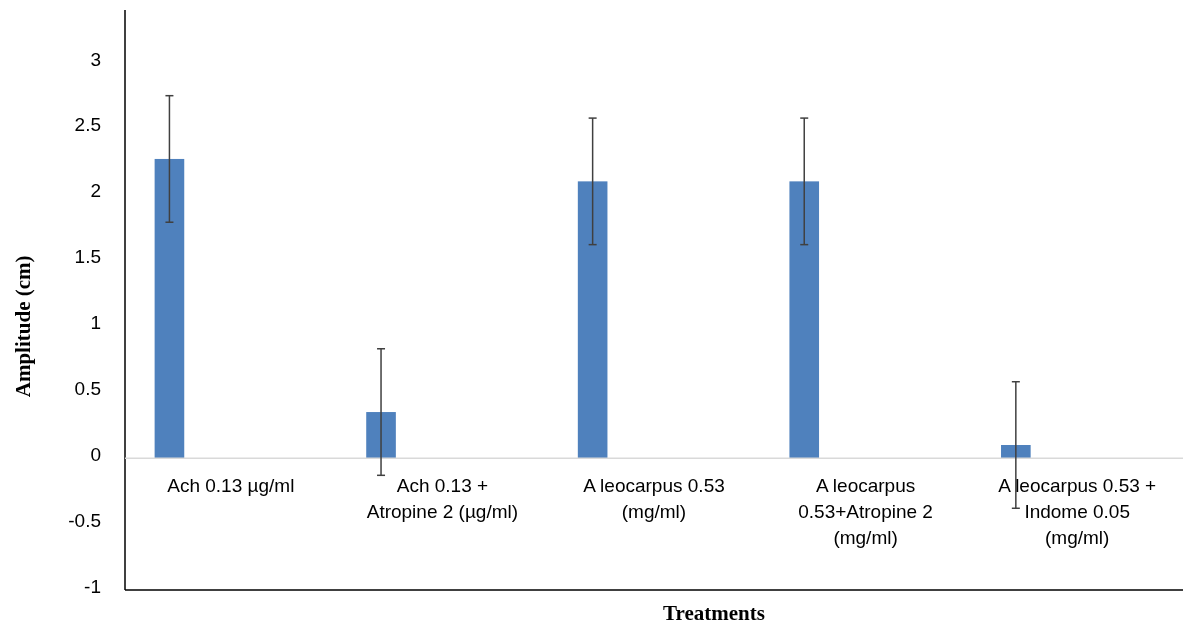  I want to click on y-tick-label: 0.5, so click(87, 389).